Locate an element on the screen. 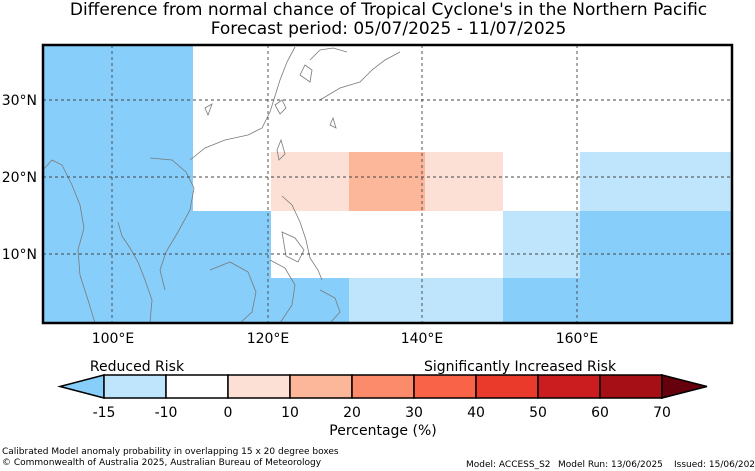 The height and width of the screenshot is (471, 755). cell-reduced-southwest is located at coordinates (157, 267).